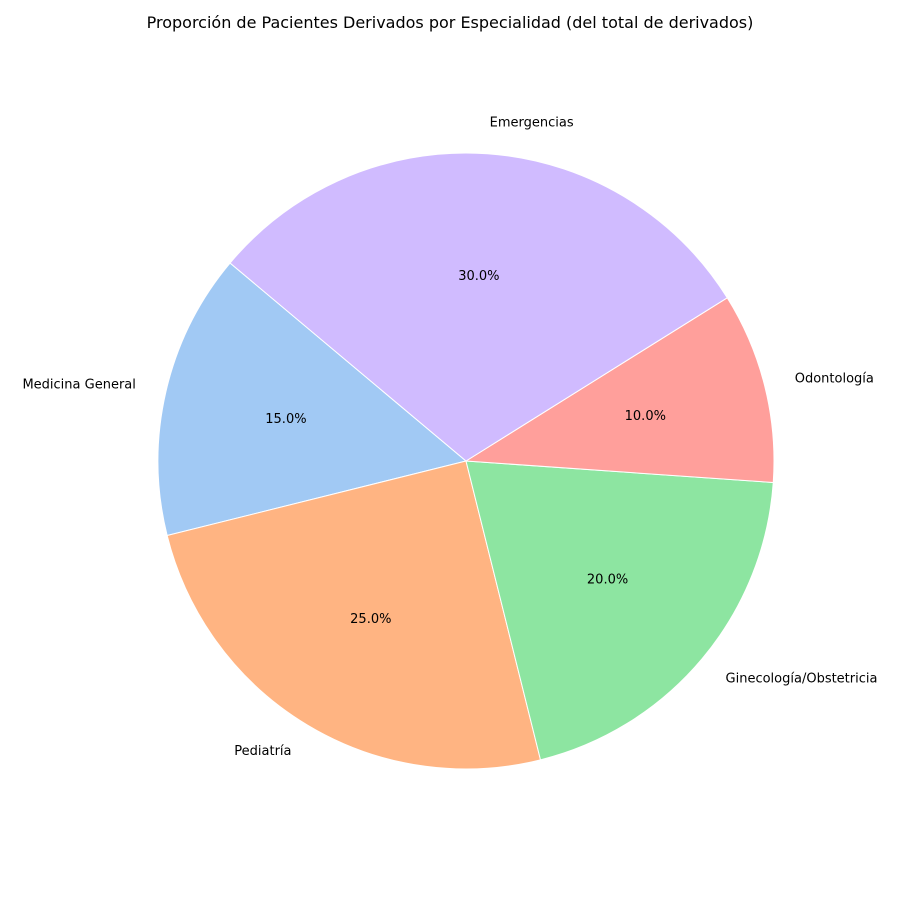 The width and height of the screenshot is (900, 900). What do you see at coordinates (370, 619) in the screenshot?
I see `pie-percent-pediatria: 25.0%` at bounding box center [370, 619].